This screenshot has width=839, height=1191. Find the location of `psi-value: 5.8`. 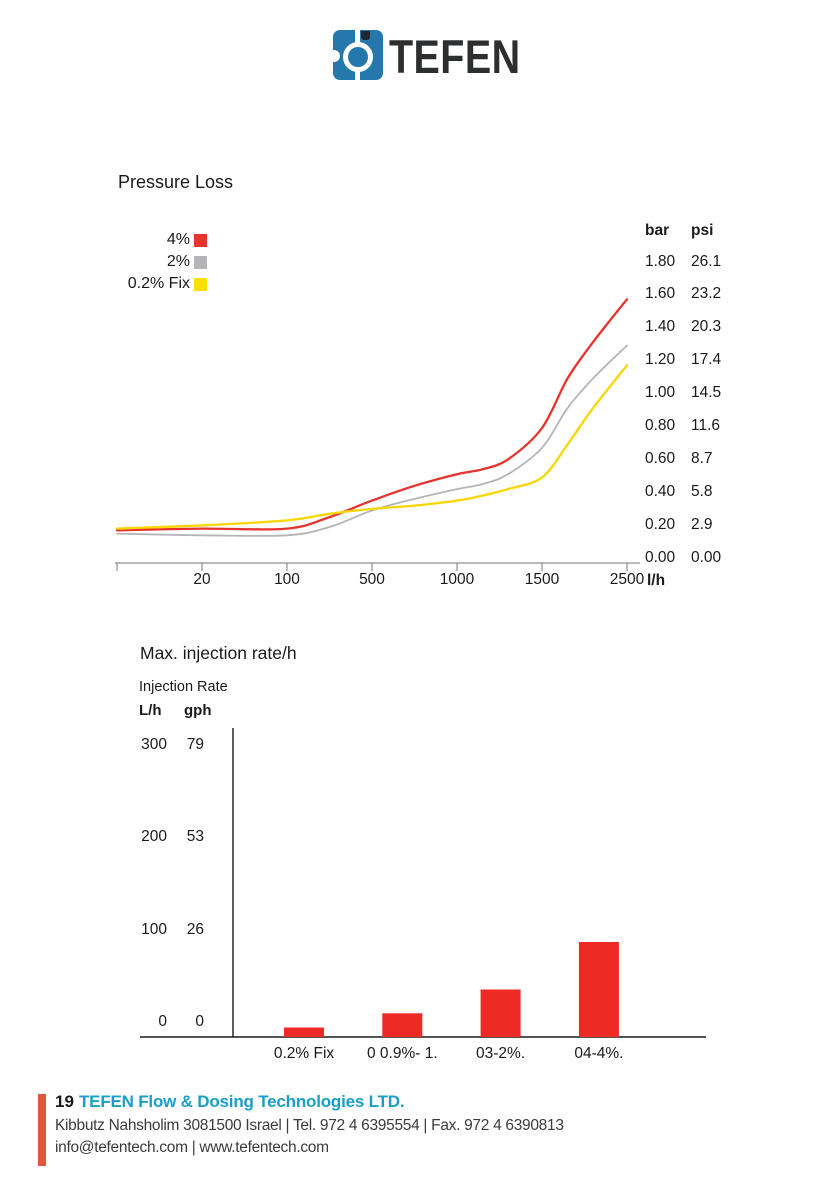

psi-value: 5.8 is located at coordinates (702, 491).